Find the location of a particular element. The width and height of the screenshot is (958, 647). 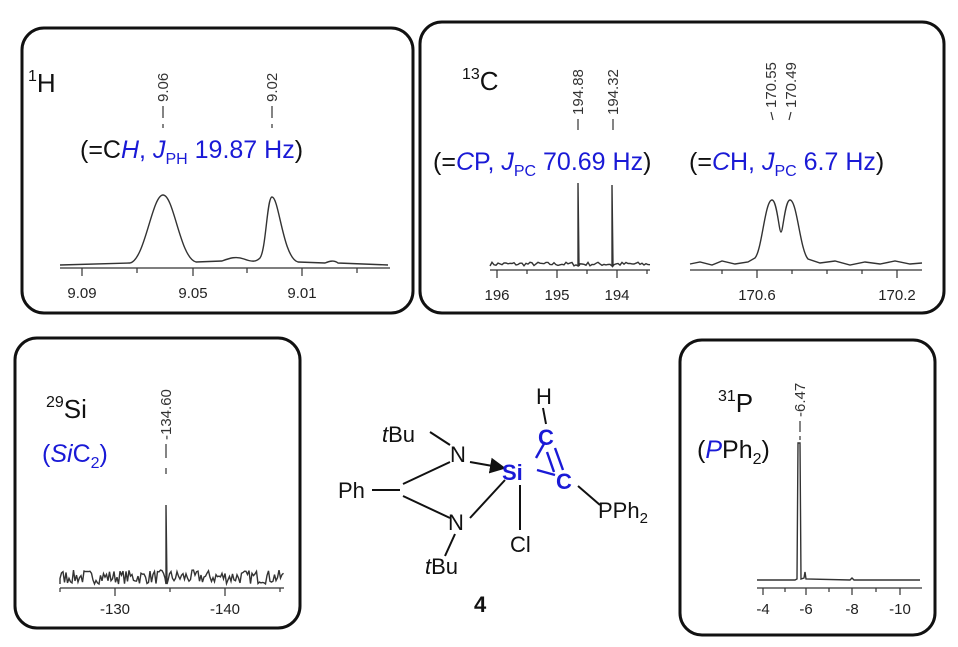

mass-number: 29 is located at coordinates (55, 402).